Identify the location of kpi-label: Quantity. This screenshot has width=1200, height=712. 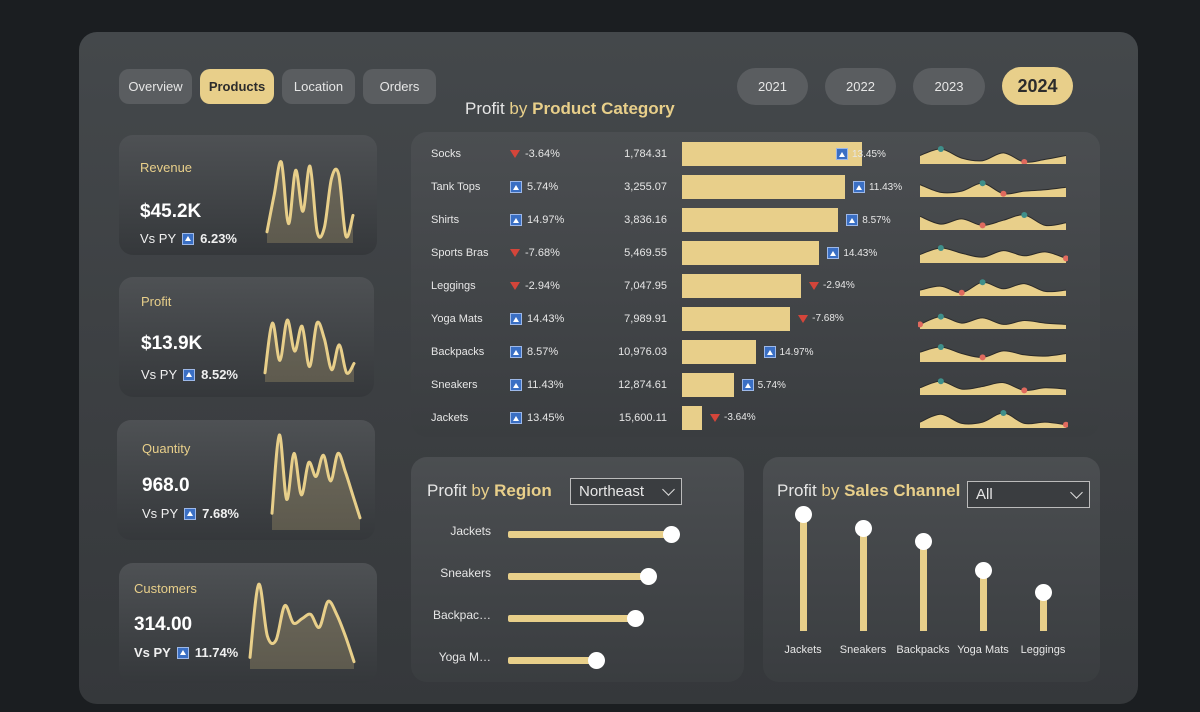
(166, 448).